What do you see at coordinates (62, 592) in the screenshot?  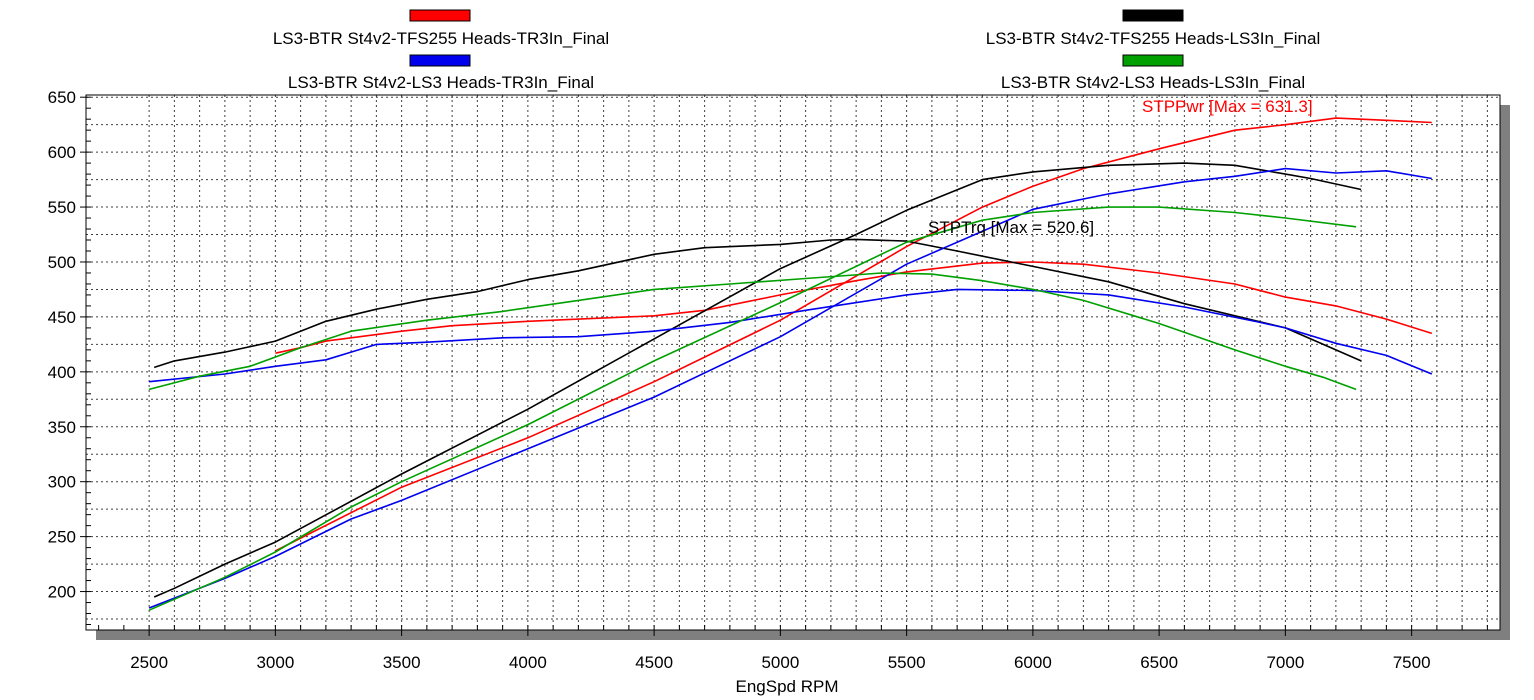 I see `y-tick-label: 200` at bounding box center [62, 592].